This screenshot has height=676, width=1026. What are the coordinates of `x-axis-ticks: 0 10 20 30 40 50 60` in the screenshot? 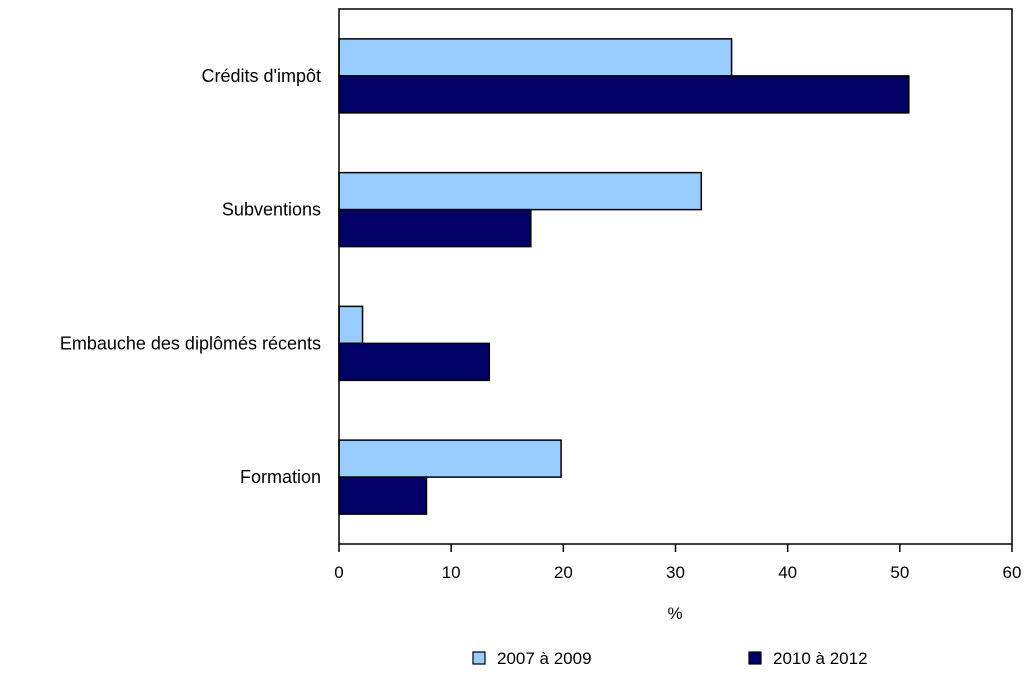 It's located at (677, 563).